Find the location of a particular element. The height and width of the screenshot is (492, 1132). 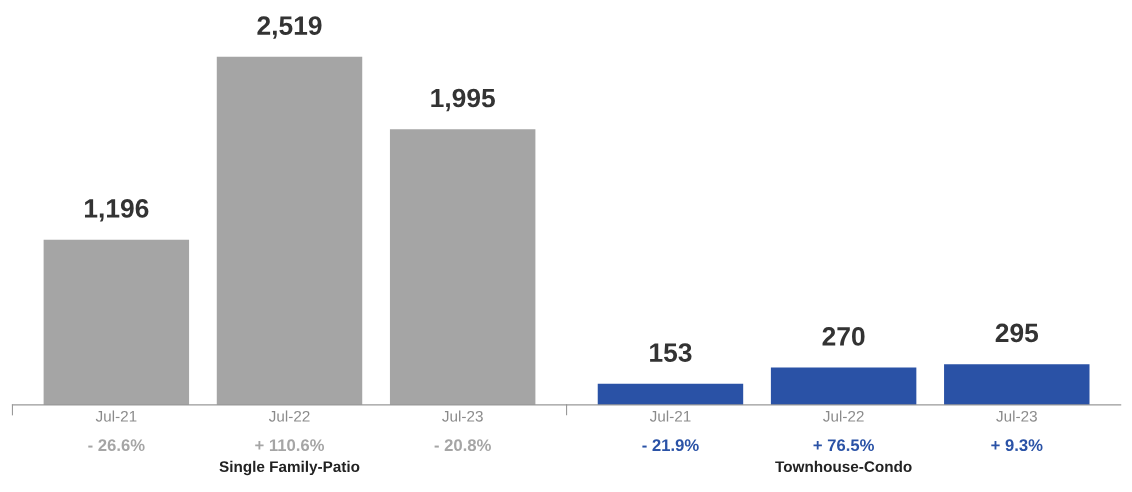

x-axis-title: Townhouse-Condo is located at coordinates (843, 466).